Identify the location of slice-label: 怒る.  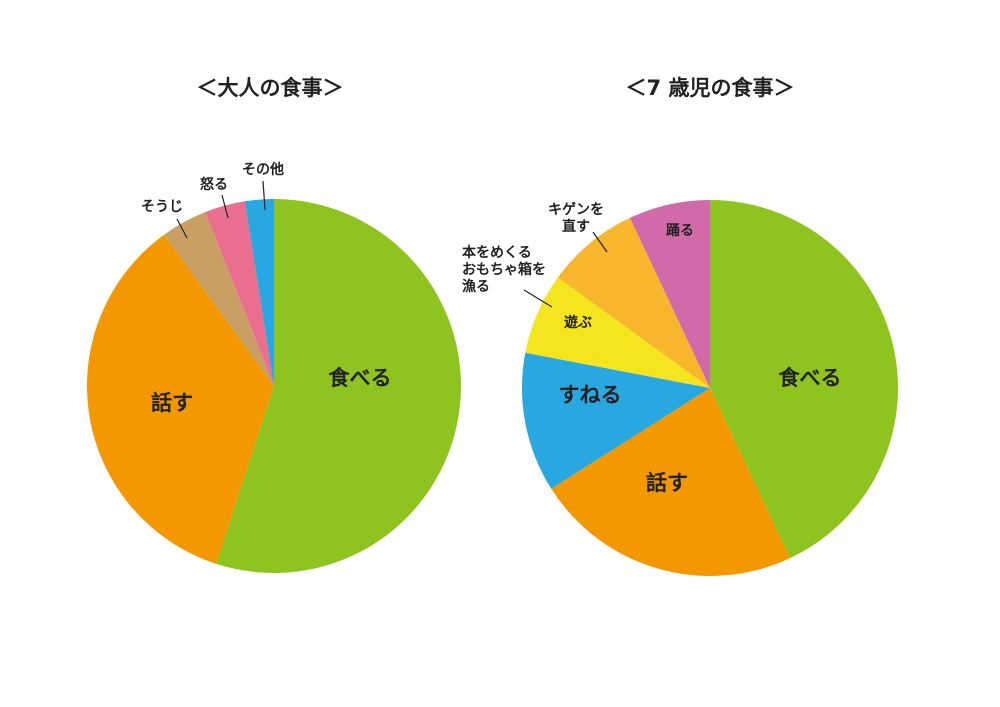
(214, 184).